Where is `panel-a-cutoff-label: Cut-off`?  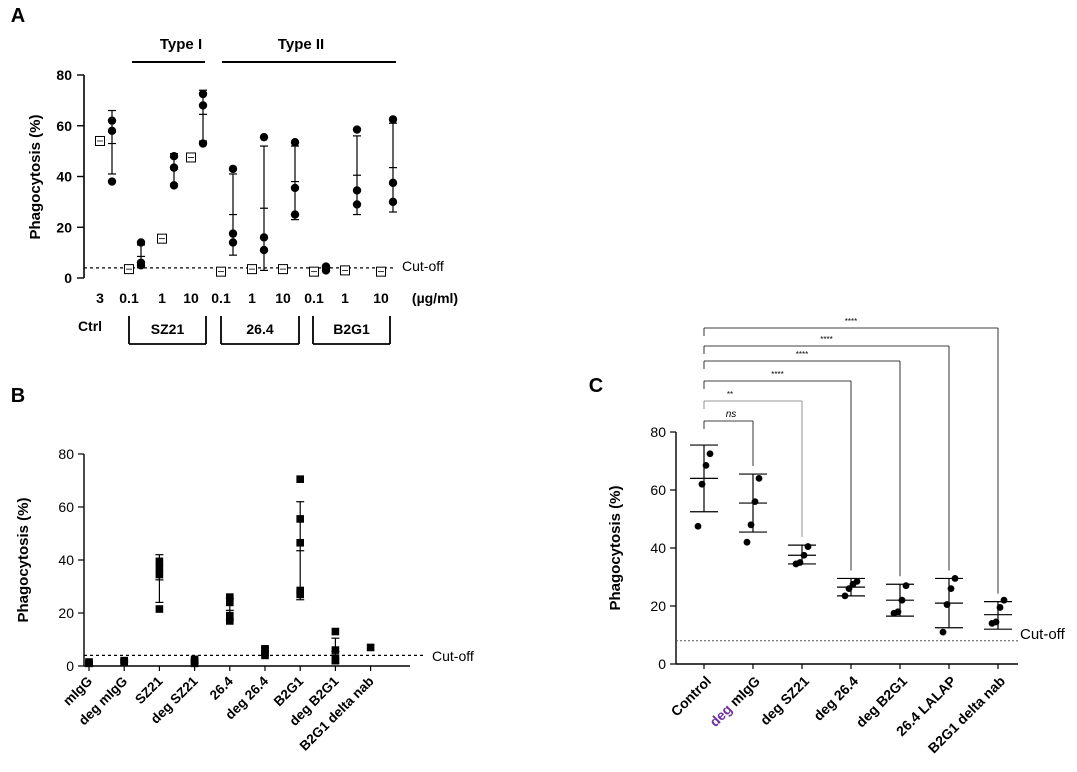 panel-a-cutoff-label: Cut-off is located at coordinates (423, 266).